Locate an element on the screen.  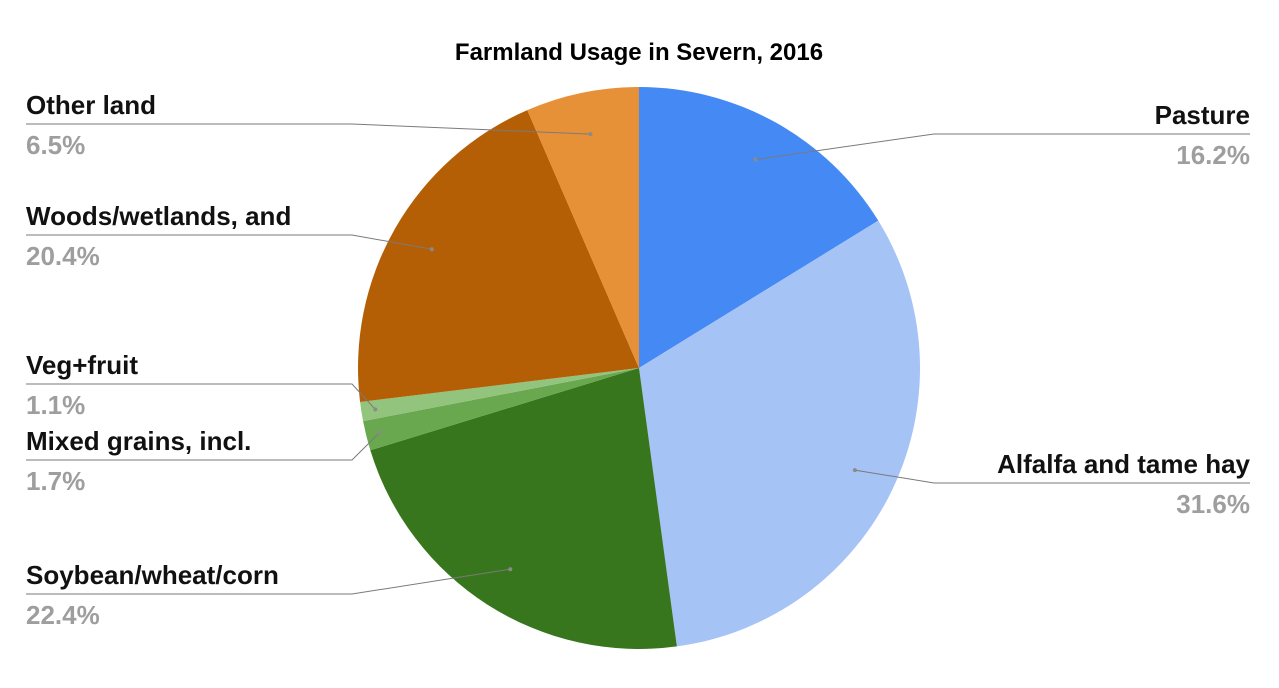
leader-line-pasture is located at coordinates (1002, 146).